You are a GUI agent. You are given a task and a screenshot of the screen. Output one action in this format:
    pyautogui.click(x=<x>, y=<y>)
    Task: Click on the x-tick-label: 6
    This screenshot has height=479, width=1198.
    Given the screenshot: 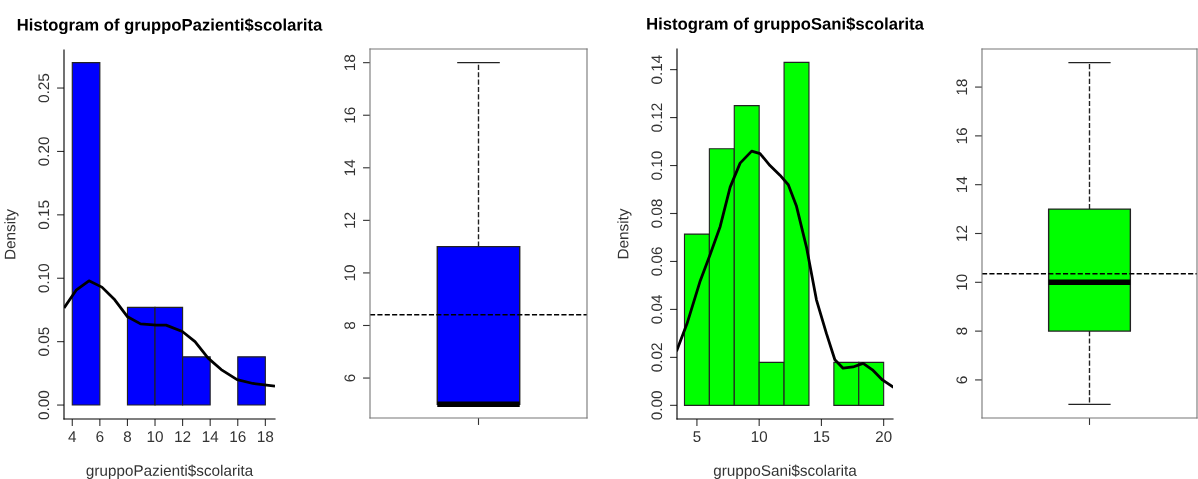 What is the action you would take?
    pyautogui.click(x=100, y=437)
    